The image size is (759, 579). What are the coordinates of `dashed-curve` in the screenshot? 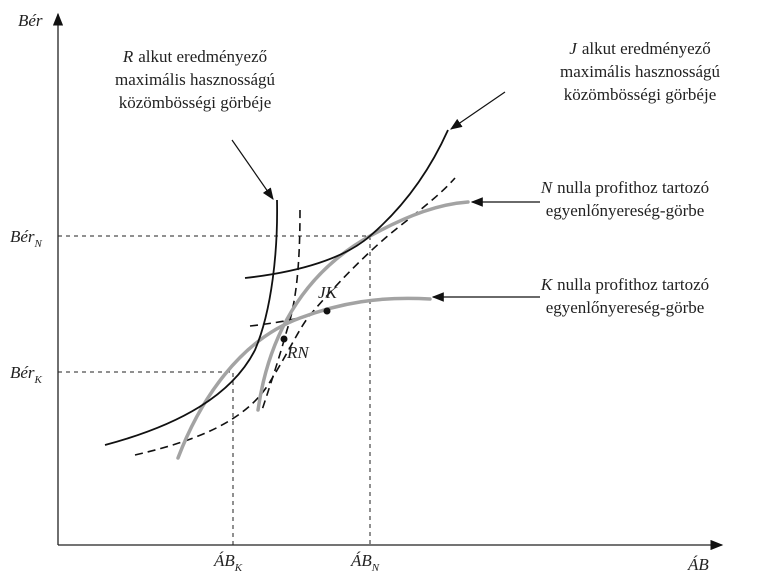 It's located at (281, 310).